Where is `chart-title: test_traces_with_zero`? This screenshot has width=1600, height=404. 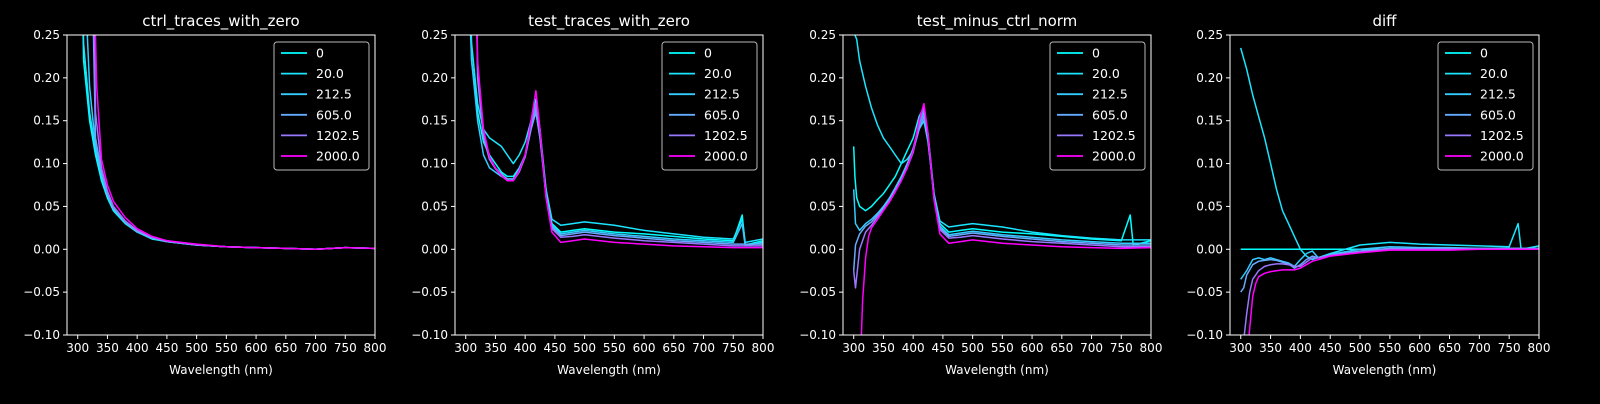 chart-title: test_traces_with_zero is located at coordinates (609, 21).